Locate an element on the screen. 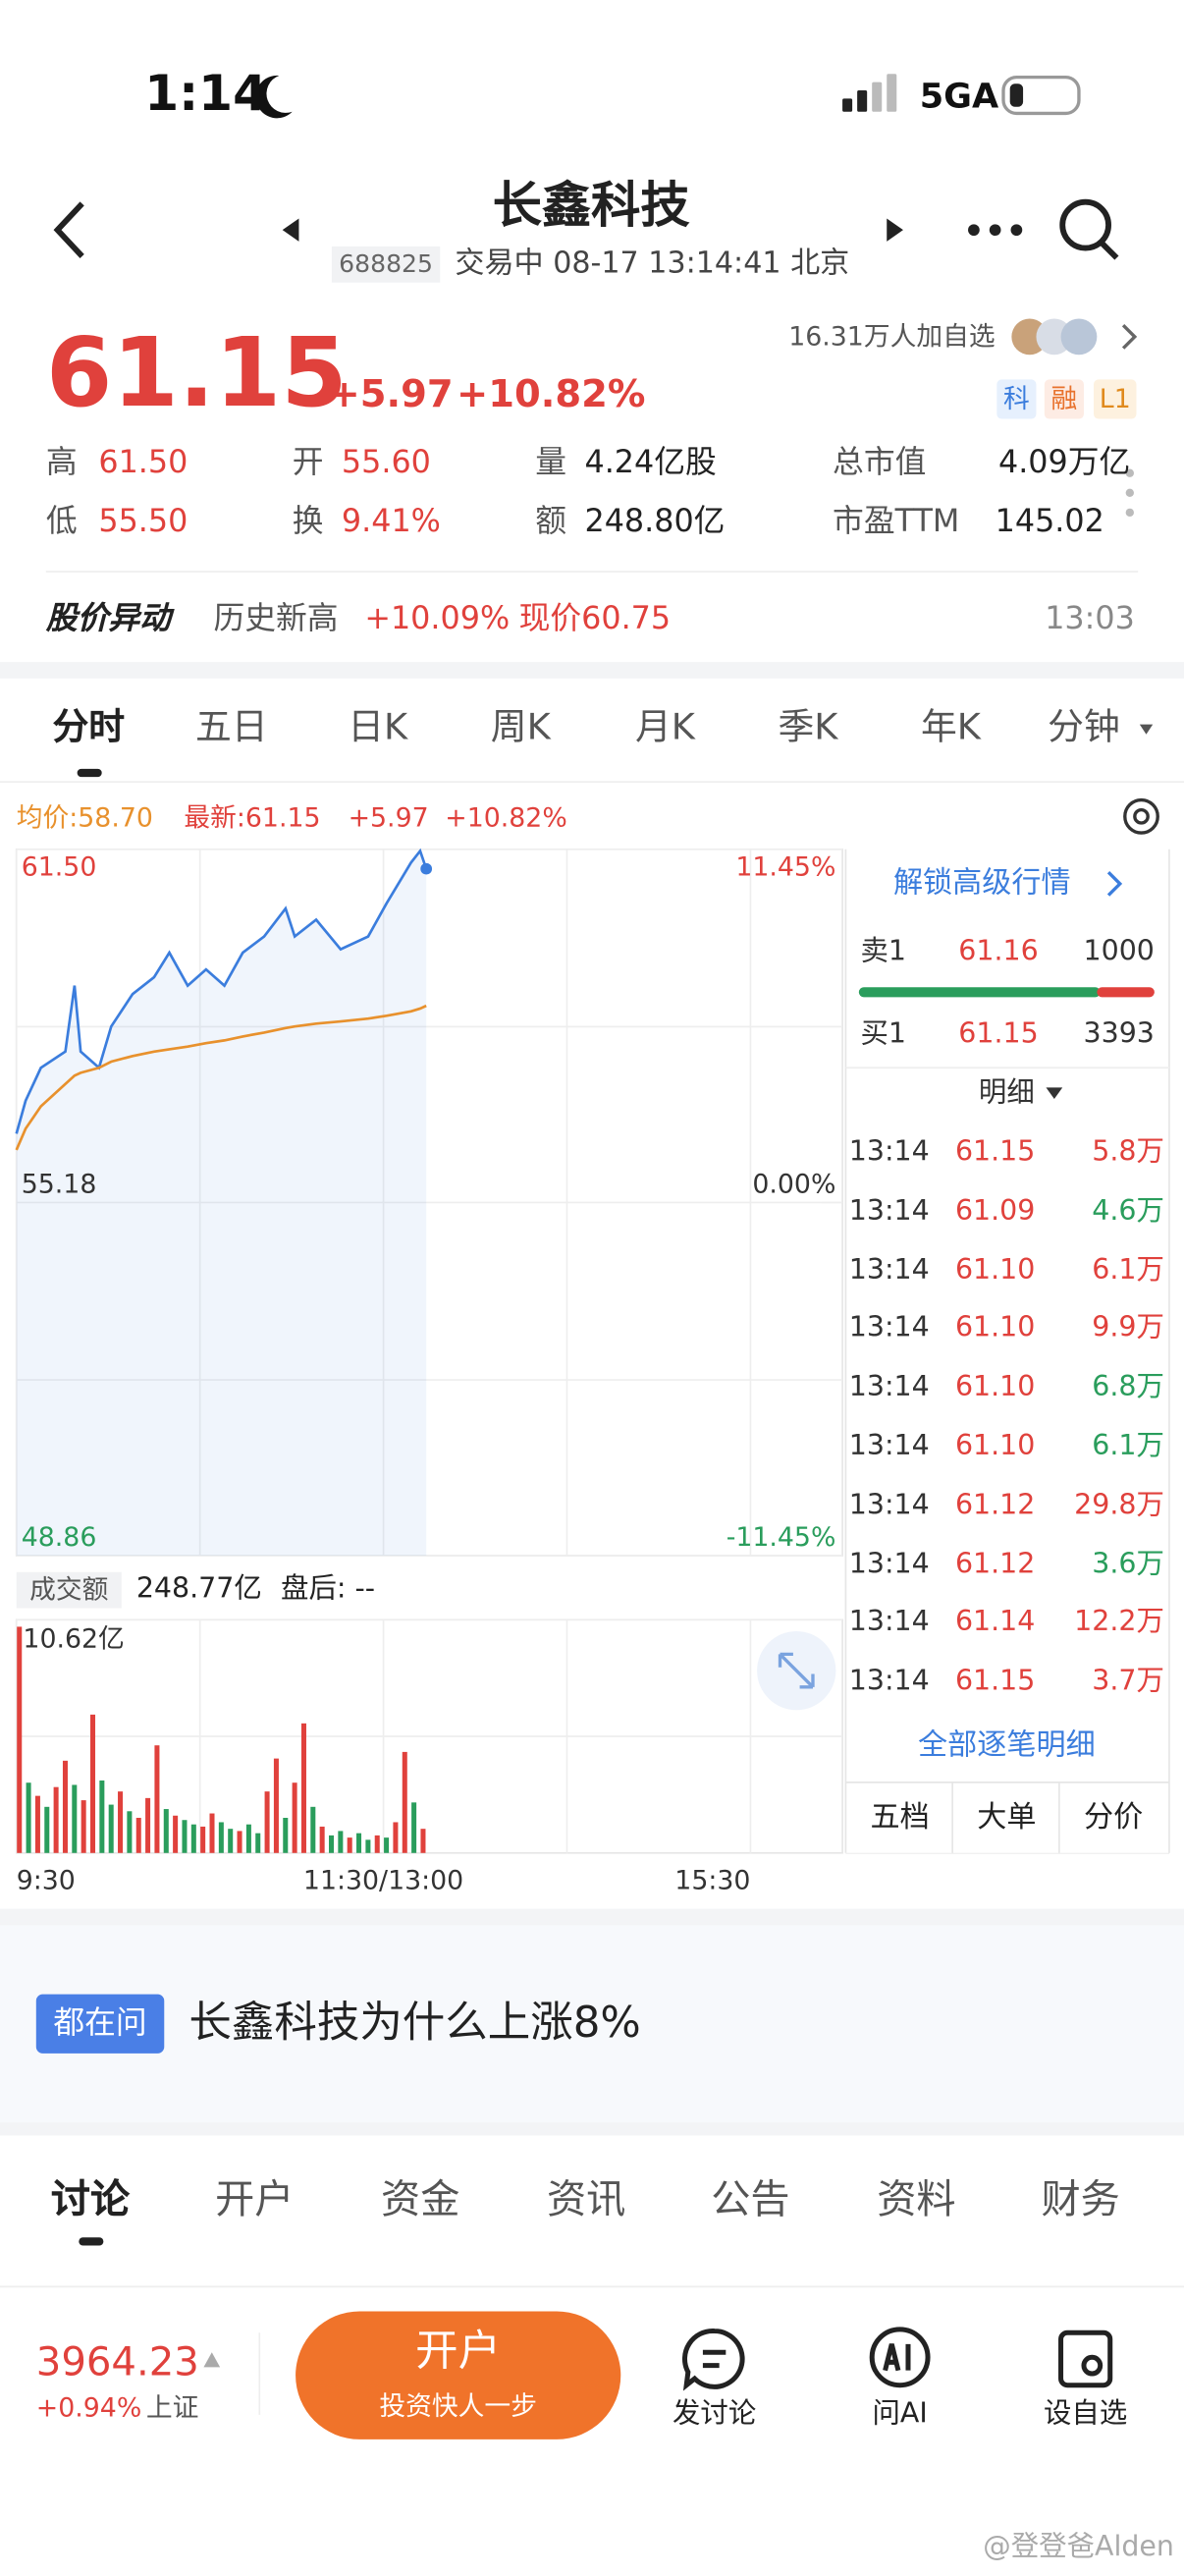 Image resolution: width=1184 pixels, height=2576 pixels. separator is located at coordinates (1007, 1853).